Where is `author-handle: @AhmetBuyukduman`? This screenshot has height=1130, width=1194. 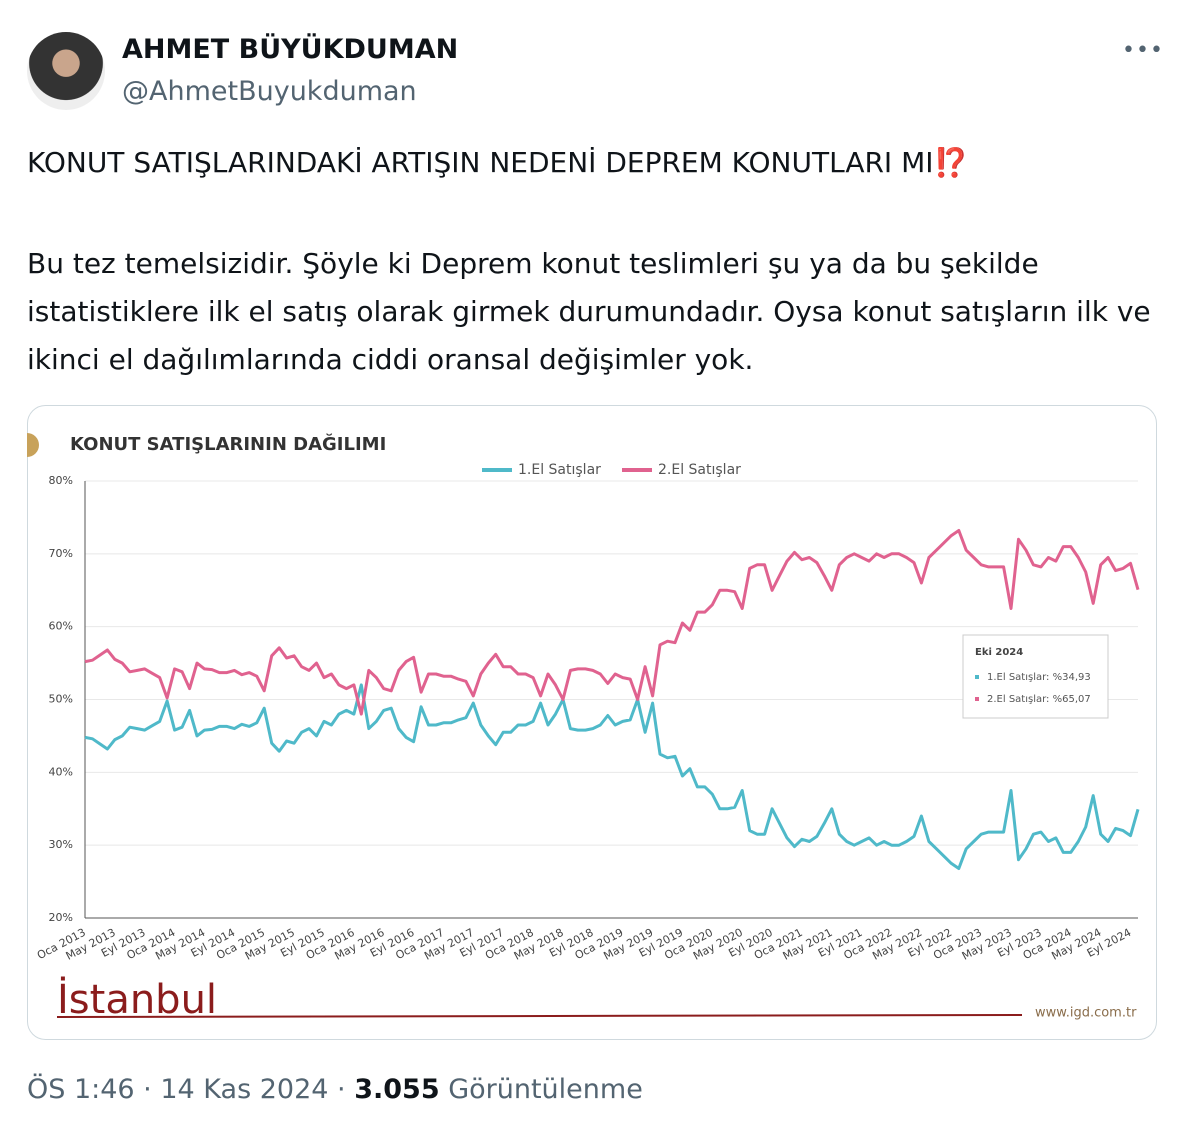 author-handle: @AhmetBuyukduman is located at coordinates (269, 91).